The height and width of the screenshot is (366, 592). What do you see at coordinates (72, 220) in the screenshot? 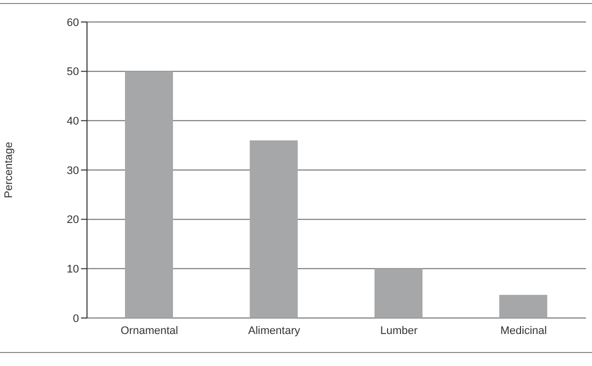
I see `y-tick-label: 20` at bounding box center [72, 220].